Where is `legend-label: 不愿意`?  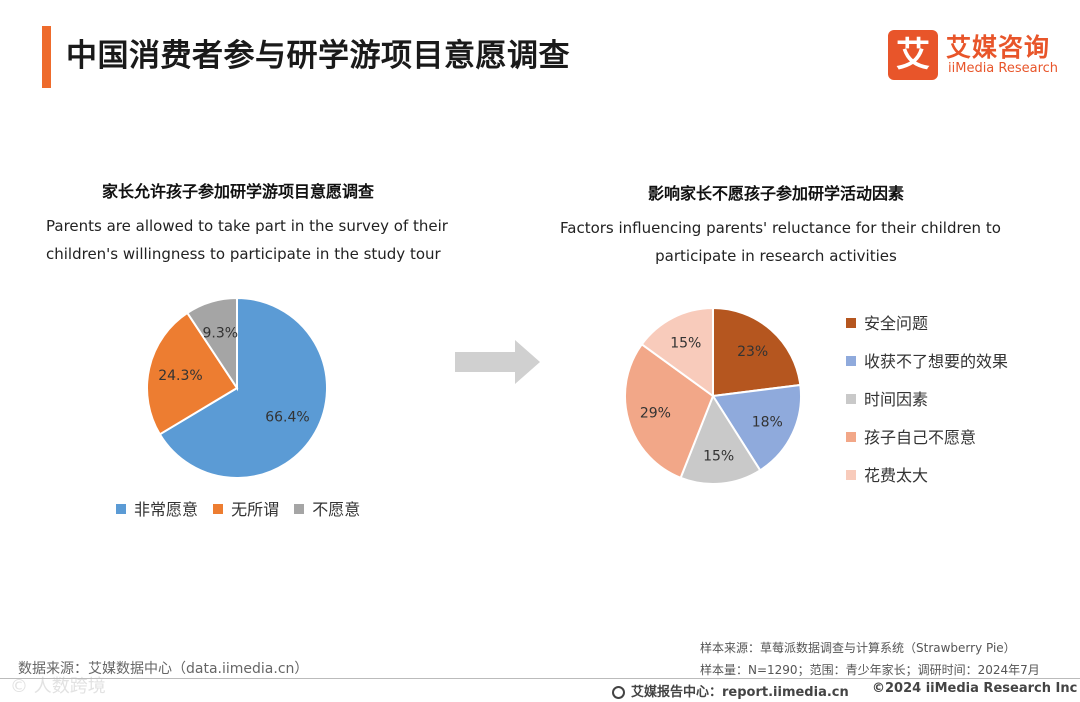
legend-label: 不愿意 is located at coordinates (336, 509).